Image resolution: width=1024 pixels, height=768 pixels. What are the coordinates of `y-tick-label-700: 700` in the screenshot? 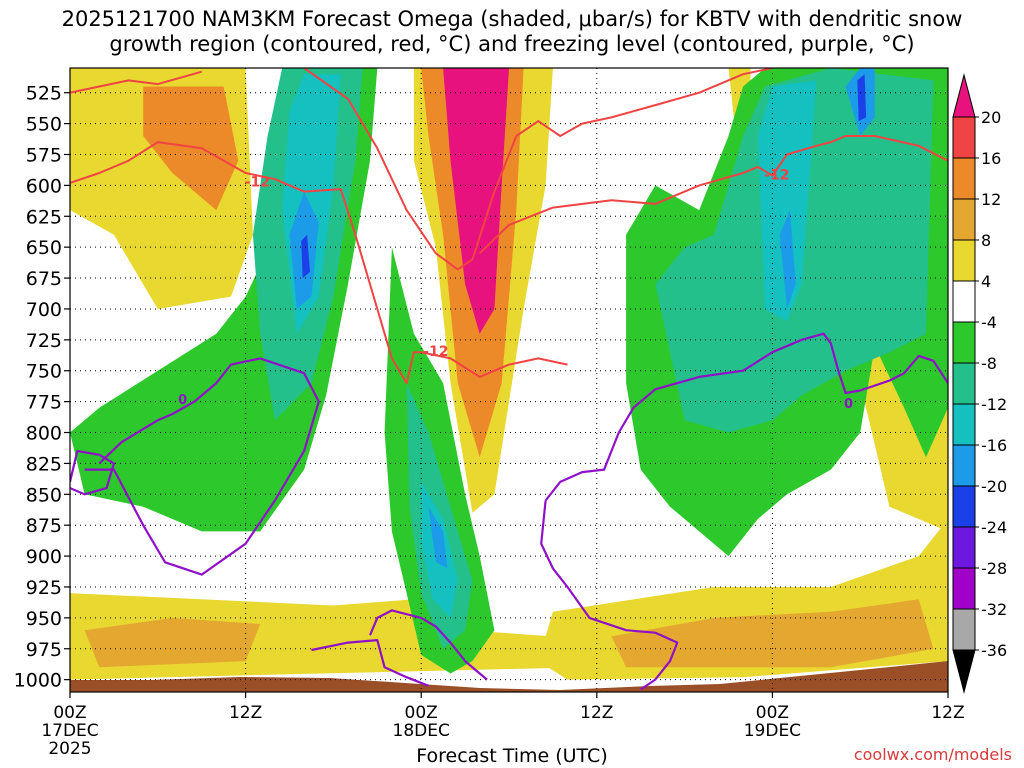 It's located at (44, 310).